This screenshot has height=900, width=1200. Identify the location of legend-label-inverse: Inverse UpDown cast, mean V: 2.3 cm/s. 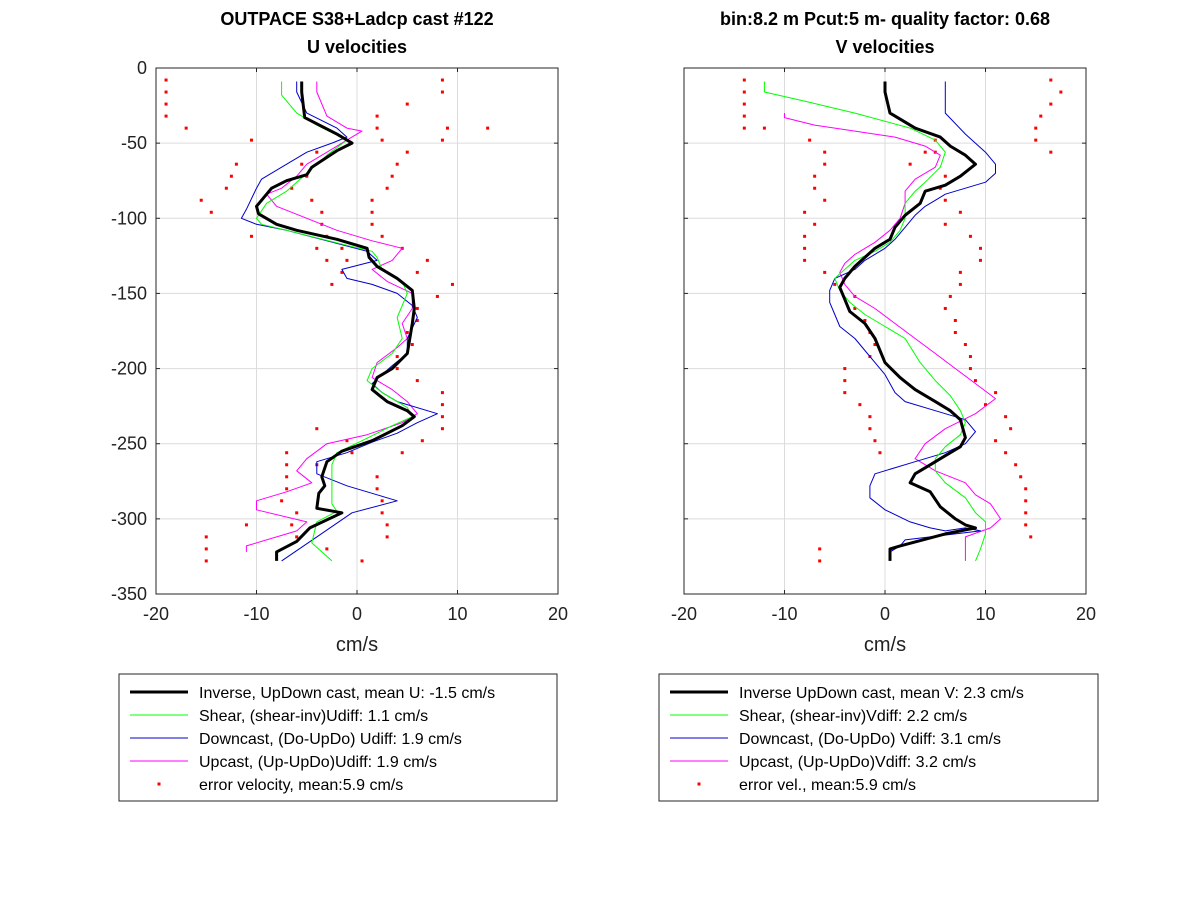
(881, 693).